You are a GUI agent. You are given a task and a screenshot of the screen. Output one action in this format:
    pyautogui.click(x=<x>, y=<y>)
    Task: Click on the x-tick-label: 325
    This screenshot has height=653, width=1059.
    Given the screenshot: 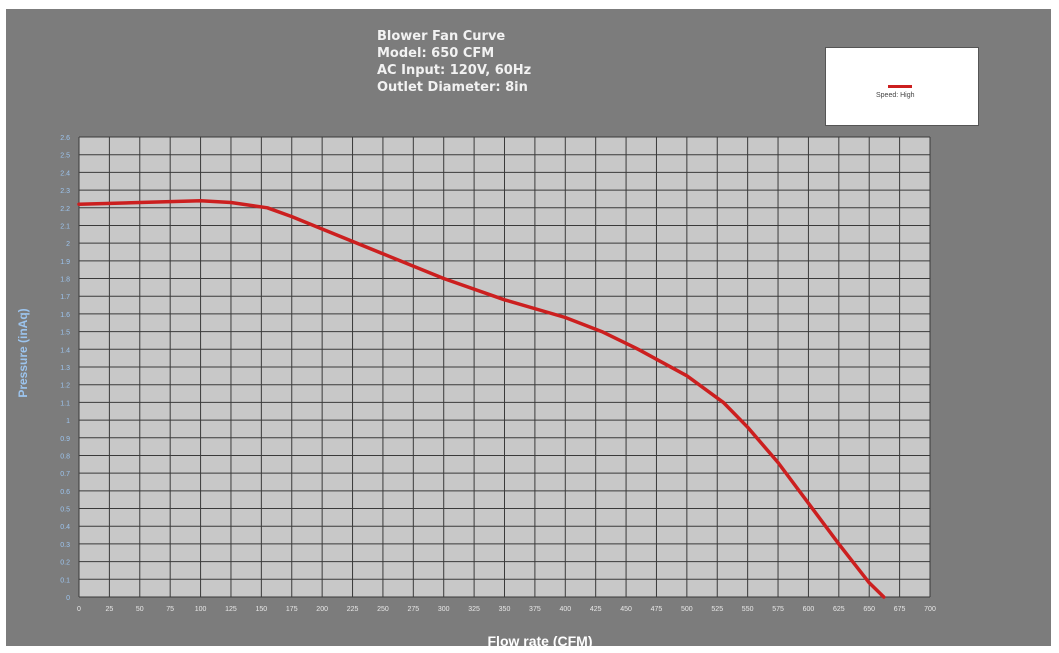 What is the action you would take?
    pyautogui.click(x=474, y=609)
    